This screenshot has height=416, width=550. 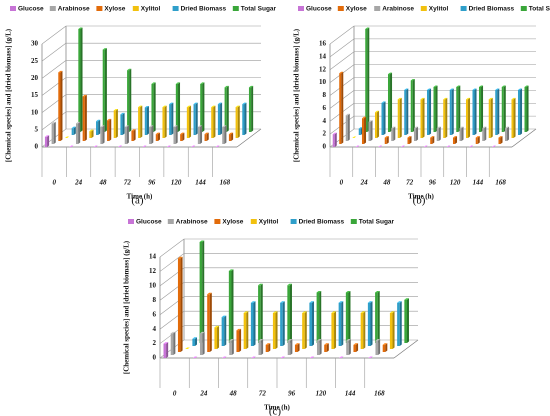 I want to click on x-tick-label: 48, so click(x=386, y=183).